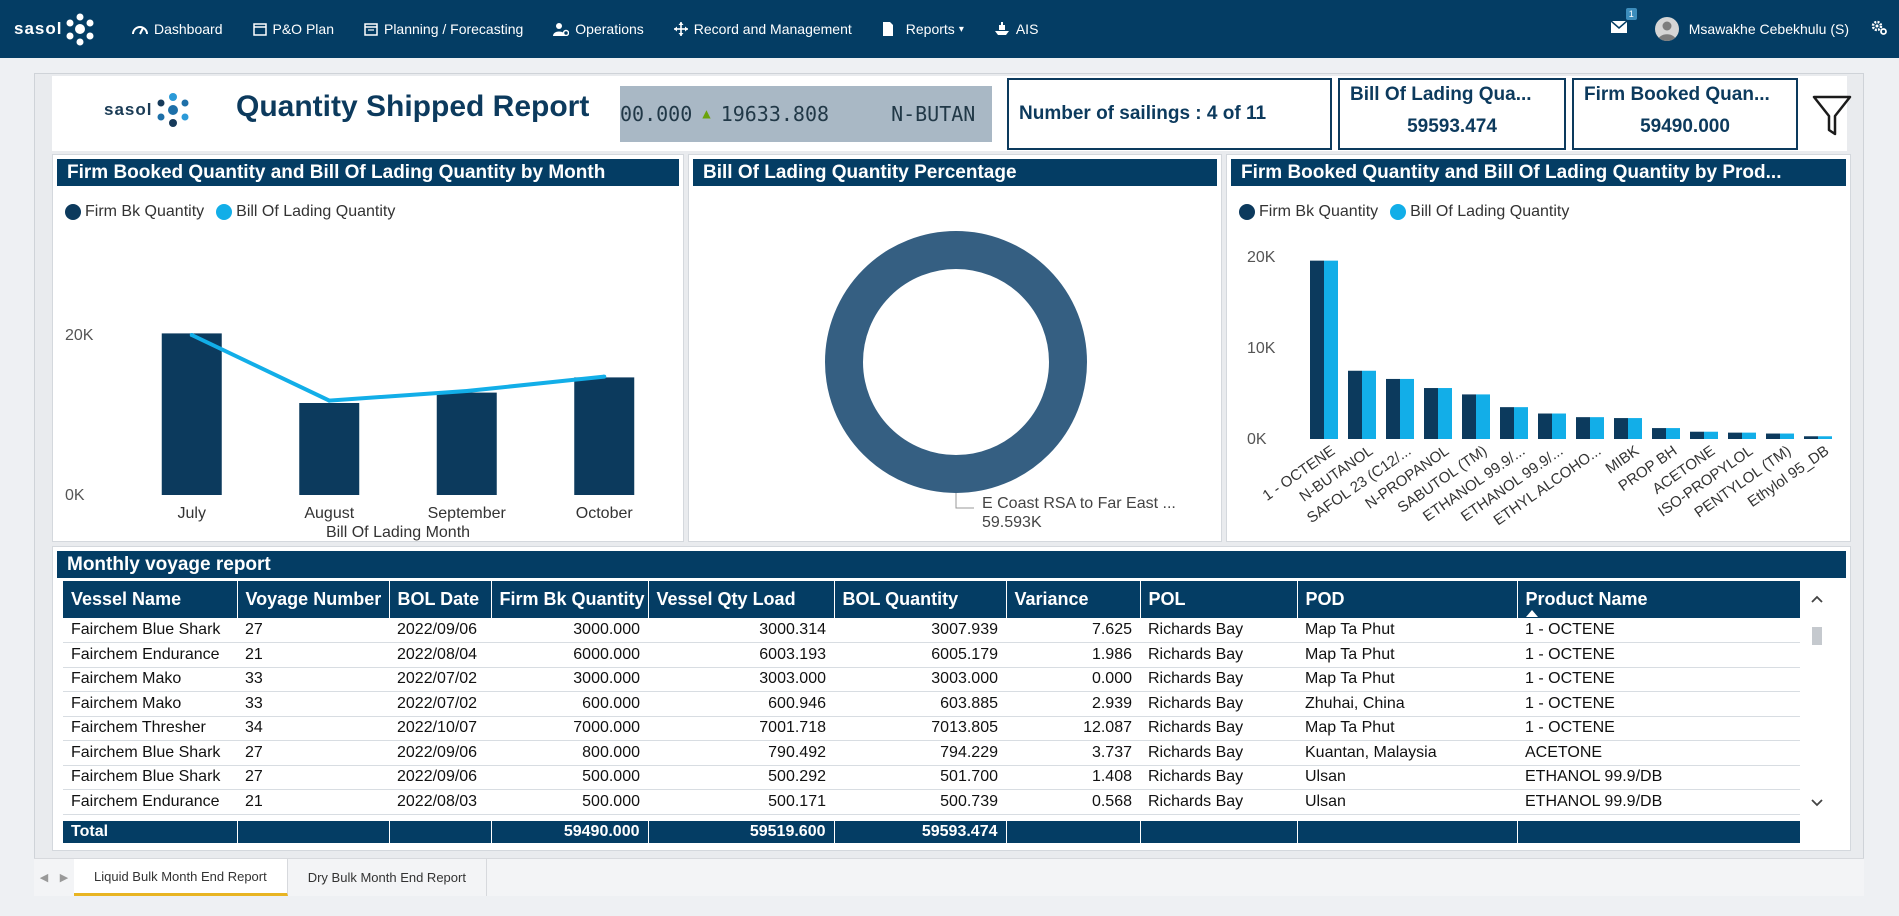 The width and height of the screenshot is (1899, 916). What do you see at coordinates (1817, 599) in the screenshot?
I see `scroll-up-icon` at bounding box center [1817, 599].